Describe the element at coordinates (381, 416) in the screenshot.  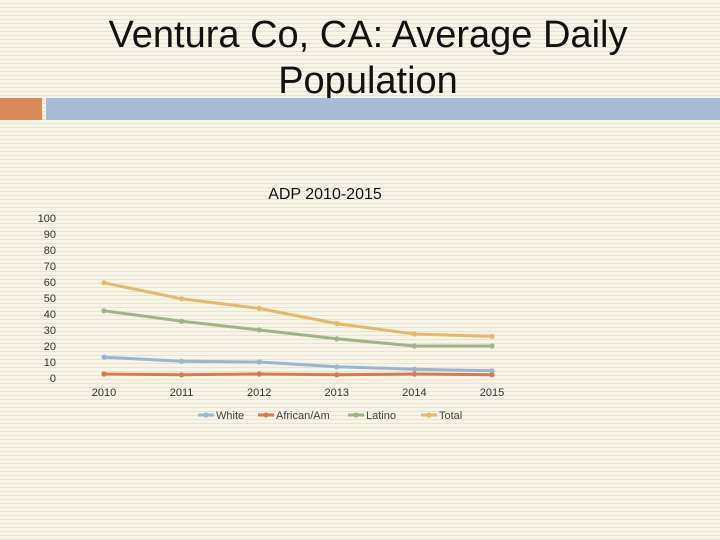
I see `legend-label-latino: Latino` at that location.